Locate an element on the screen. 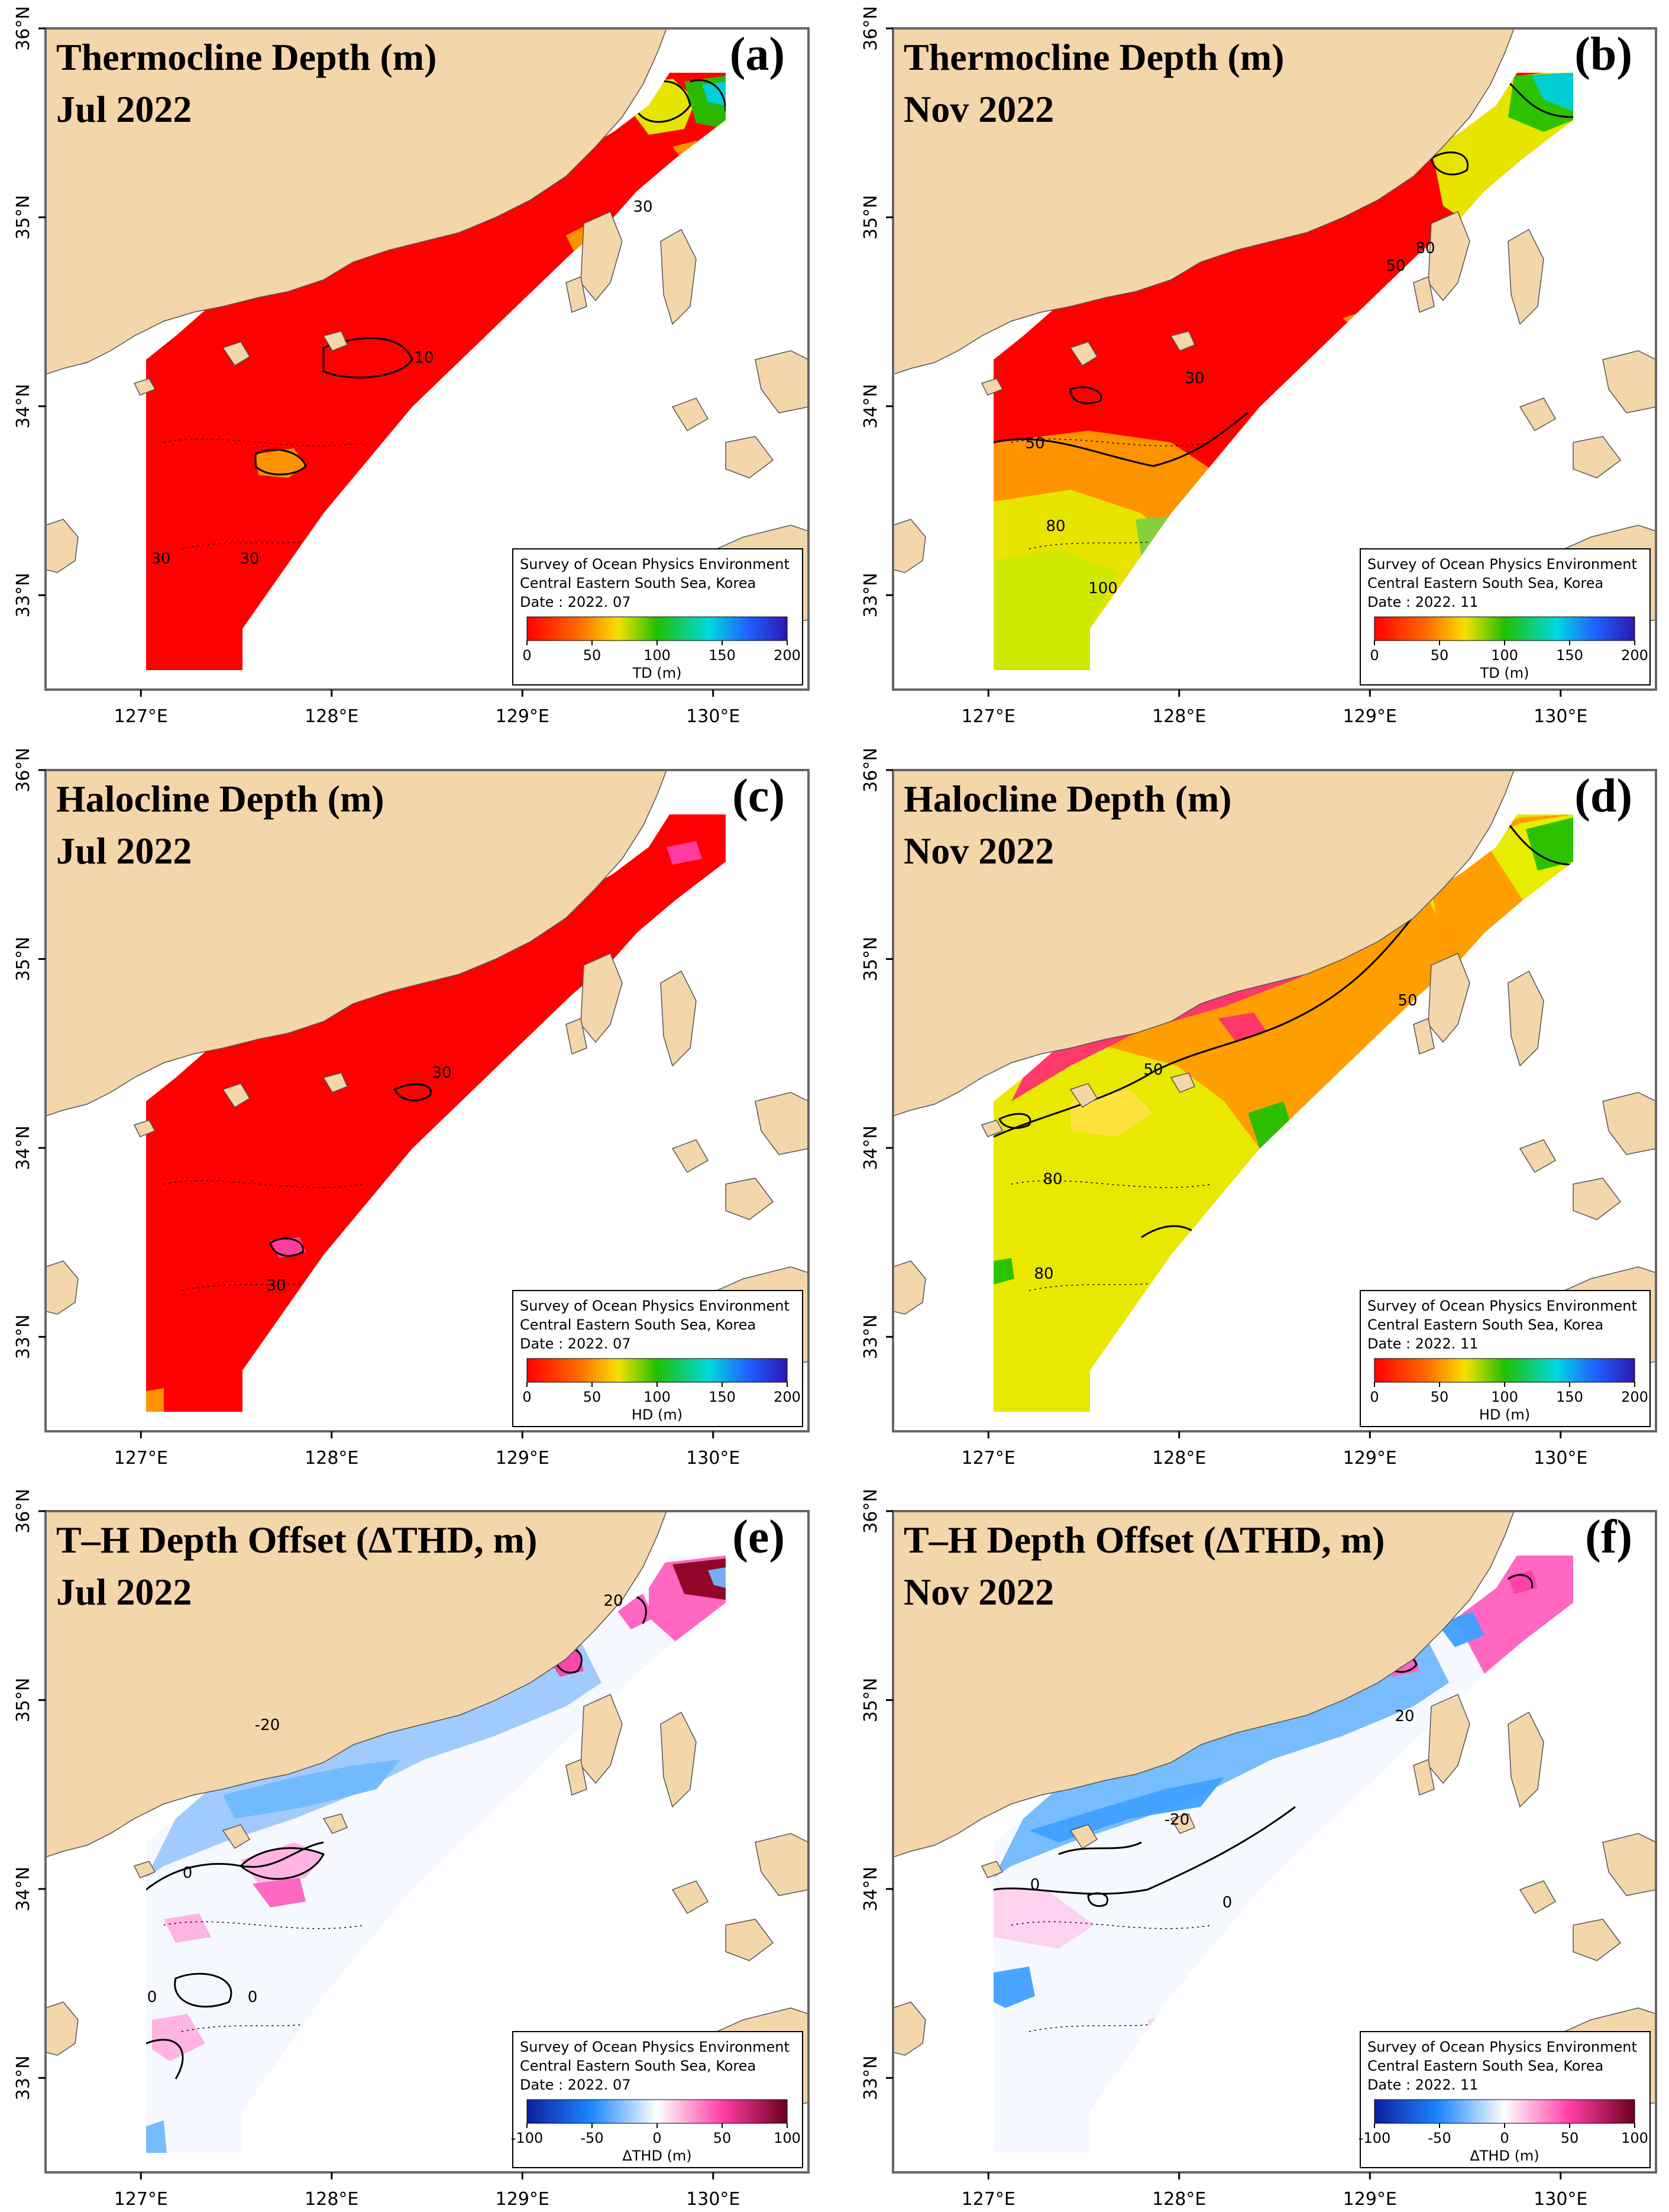  legend-line1: Survey of Ocean Physics Environment is located at coordinates (655, 564).